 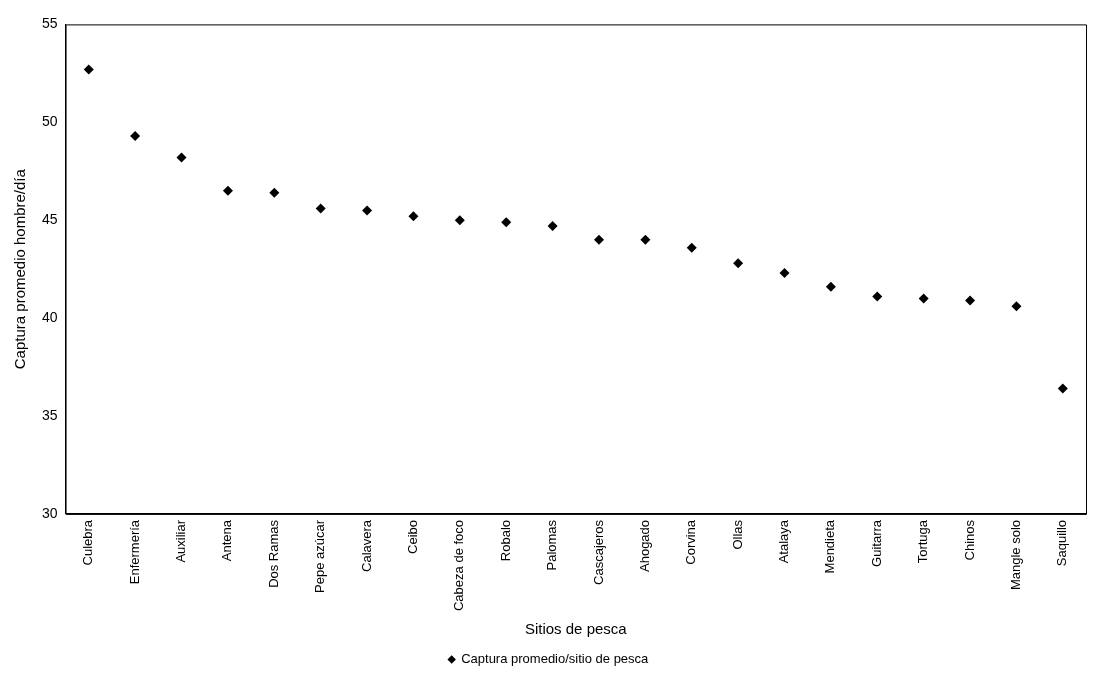 What do you see at coordinates (20, 269) in the screenshot?
I see `y-axis-title: Captura promedio hombre/día` at bounding box center [20, 269].